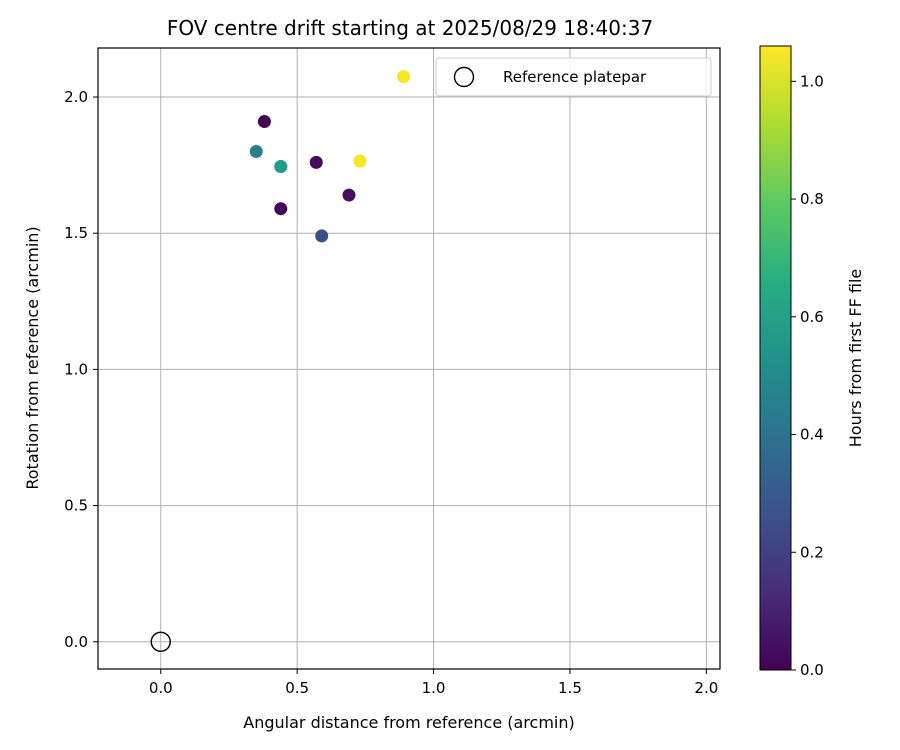 The height and width of the screenshot is (750, 900). Describe the element at coordinates (855, 358) in the screenshot. I see `colorbar-label: Hours from first FF file` at that location.